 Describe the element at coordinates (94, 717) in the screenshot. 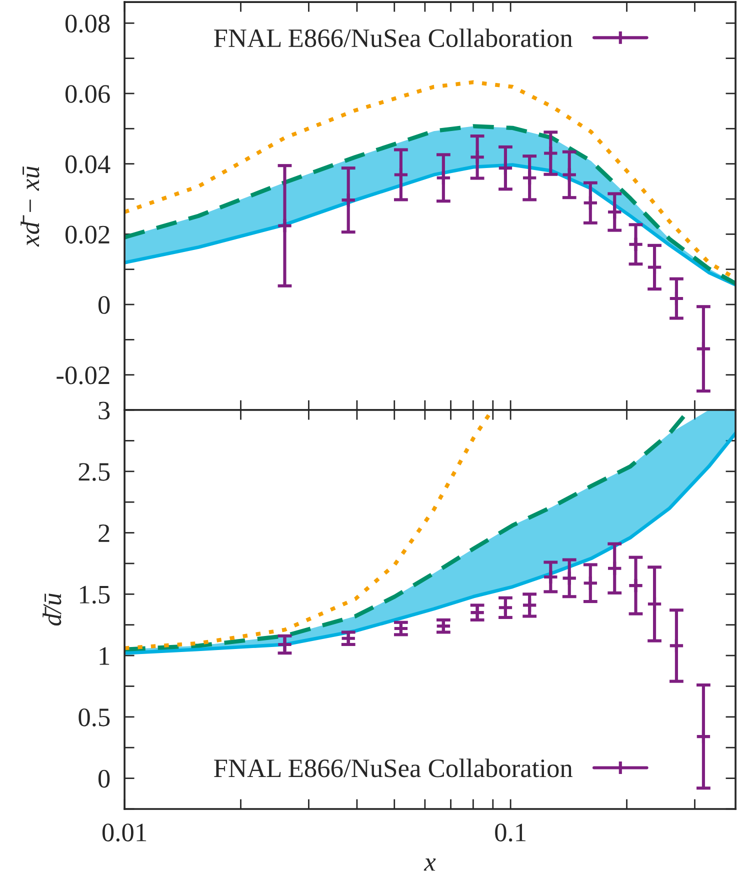

I see `y-tick-label: 0.5` at that location.